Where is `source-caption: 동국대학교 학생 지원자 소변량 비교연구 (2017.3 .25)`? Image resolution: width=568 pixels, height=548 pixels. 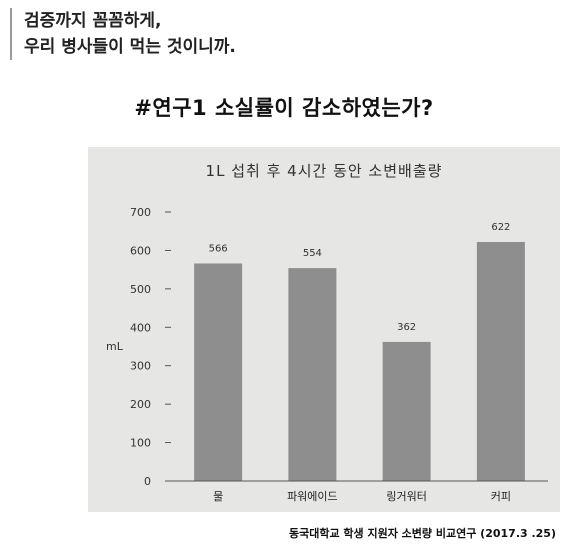
source-caption: 동국대학교 학생 지원자 소변량 비교연구 (2017.3 .25) is located at coordinates (422, 533).